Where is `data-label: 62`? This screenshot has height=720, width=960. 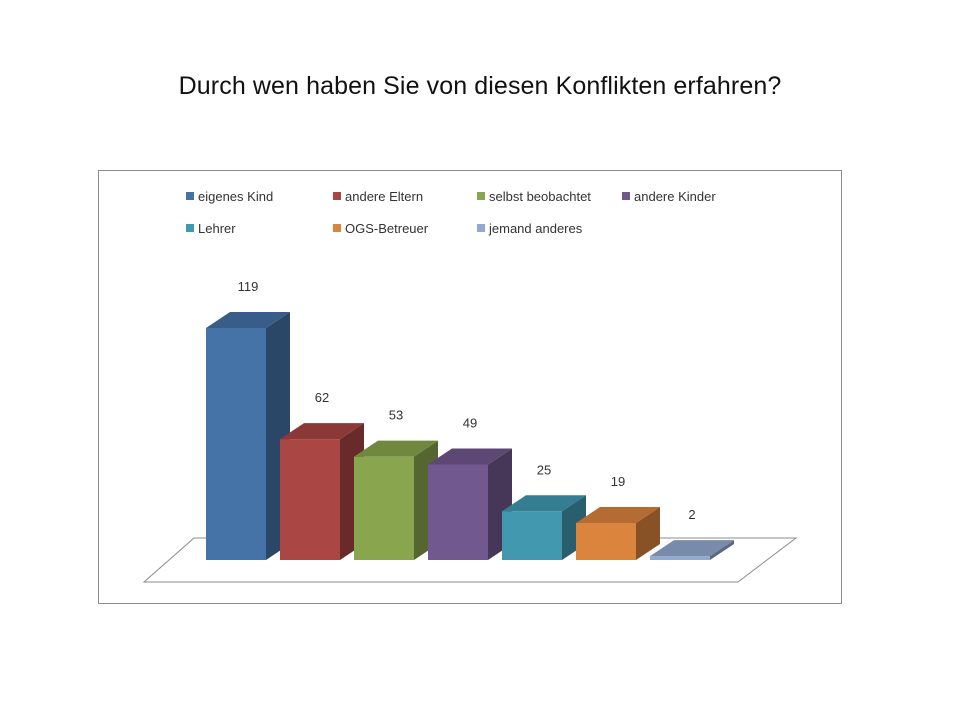
data-label: 62 is located at coordinates (322, 397).